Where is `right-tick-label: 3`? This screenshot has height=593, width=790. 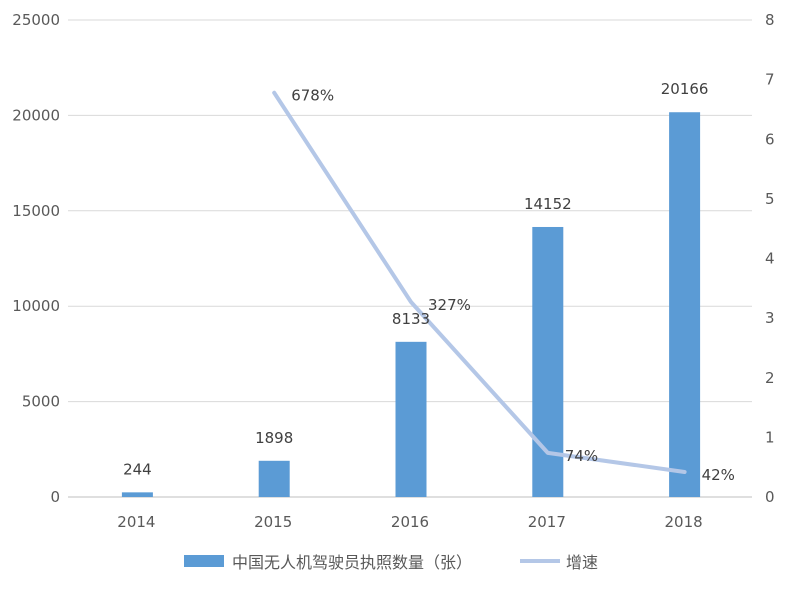 right-tick-label: 3 is located at coordinates (770, 318).